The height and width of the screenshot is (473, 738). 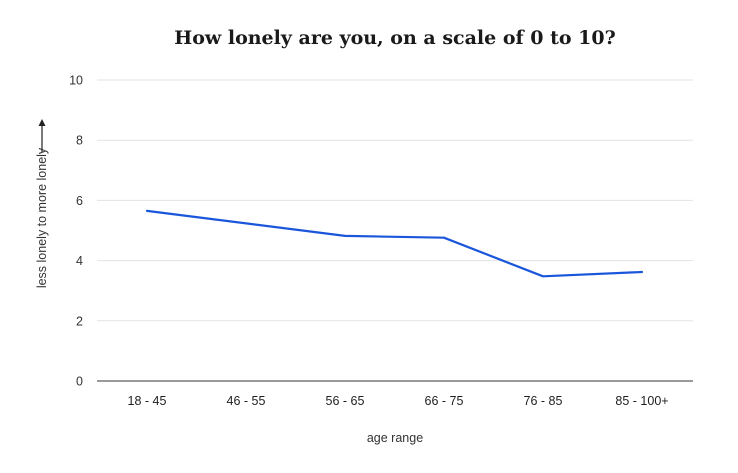 I want to click on y-axis-label: less lonely to more lonely, so click(x=42, y=217).